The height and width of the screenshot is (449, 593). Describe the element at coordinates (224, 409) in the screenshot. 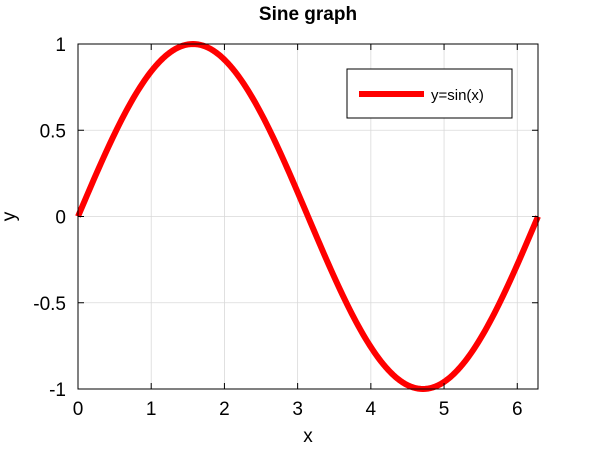

I see `x-tick-label: 2` at that location.